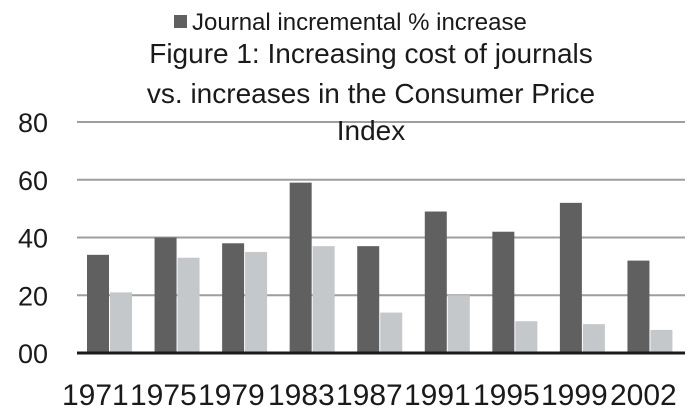 This screenshot has height=419, width=691. Describe the element at coordinates (33, 296) in the screenshot. I see `y-tick-label: 20` at that location.